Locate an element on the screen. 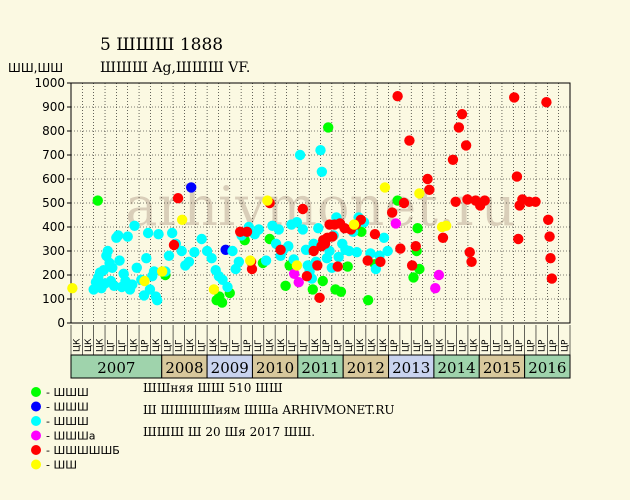  year-label: 2016 is located at coordinates (547, 368).